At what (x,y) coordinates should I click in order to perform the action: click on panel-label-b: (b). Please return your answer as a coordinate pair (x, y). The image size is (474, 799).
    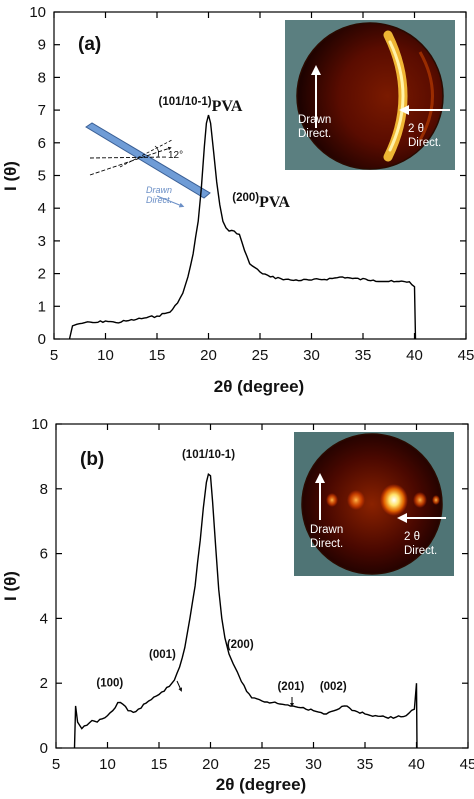
    Looking at the image, I should click on (92, 459).